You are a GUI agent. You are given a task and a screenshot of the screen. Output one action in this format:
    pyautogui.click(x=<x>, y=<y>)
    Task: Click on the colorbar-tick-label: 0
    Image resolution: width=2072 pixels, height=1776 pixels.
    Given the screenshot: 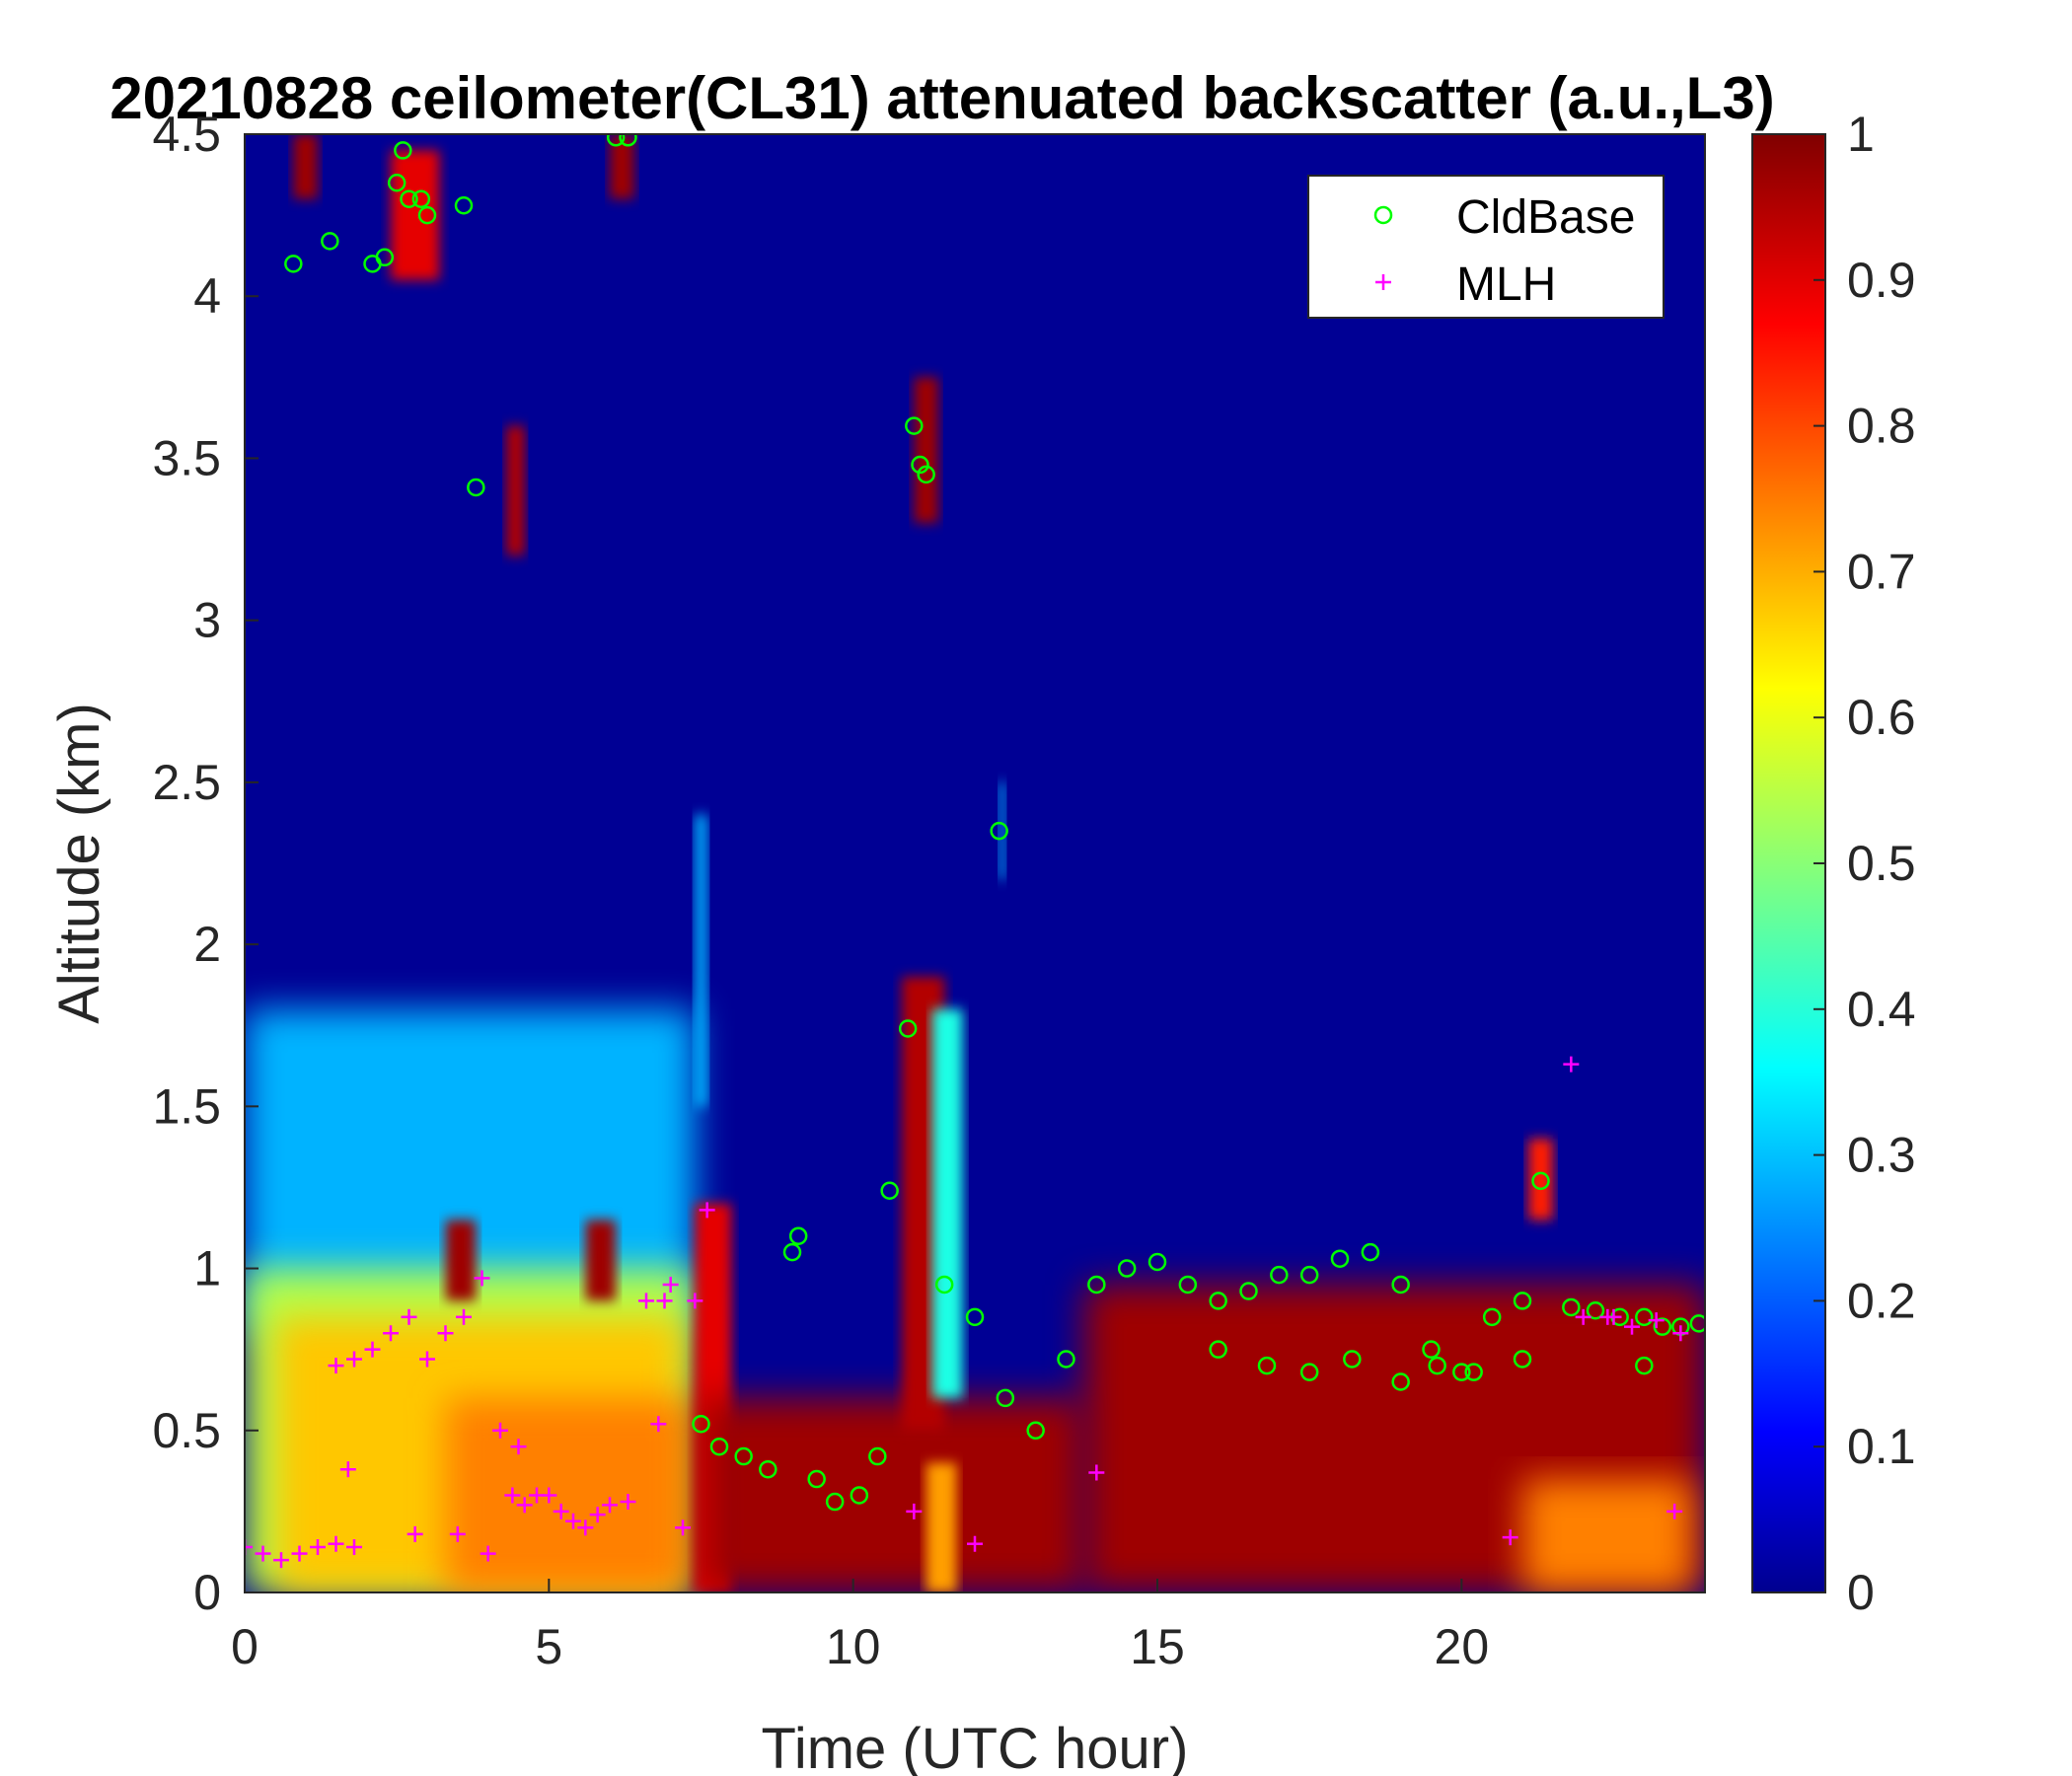 What is the action you would take?
    pyautogui.click(x=1861, y=1593)
    